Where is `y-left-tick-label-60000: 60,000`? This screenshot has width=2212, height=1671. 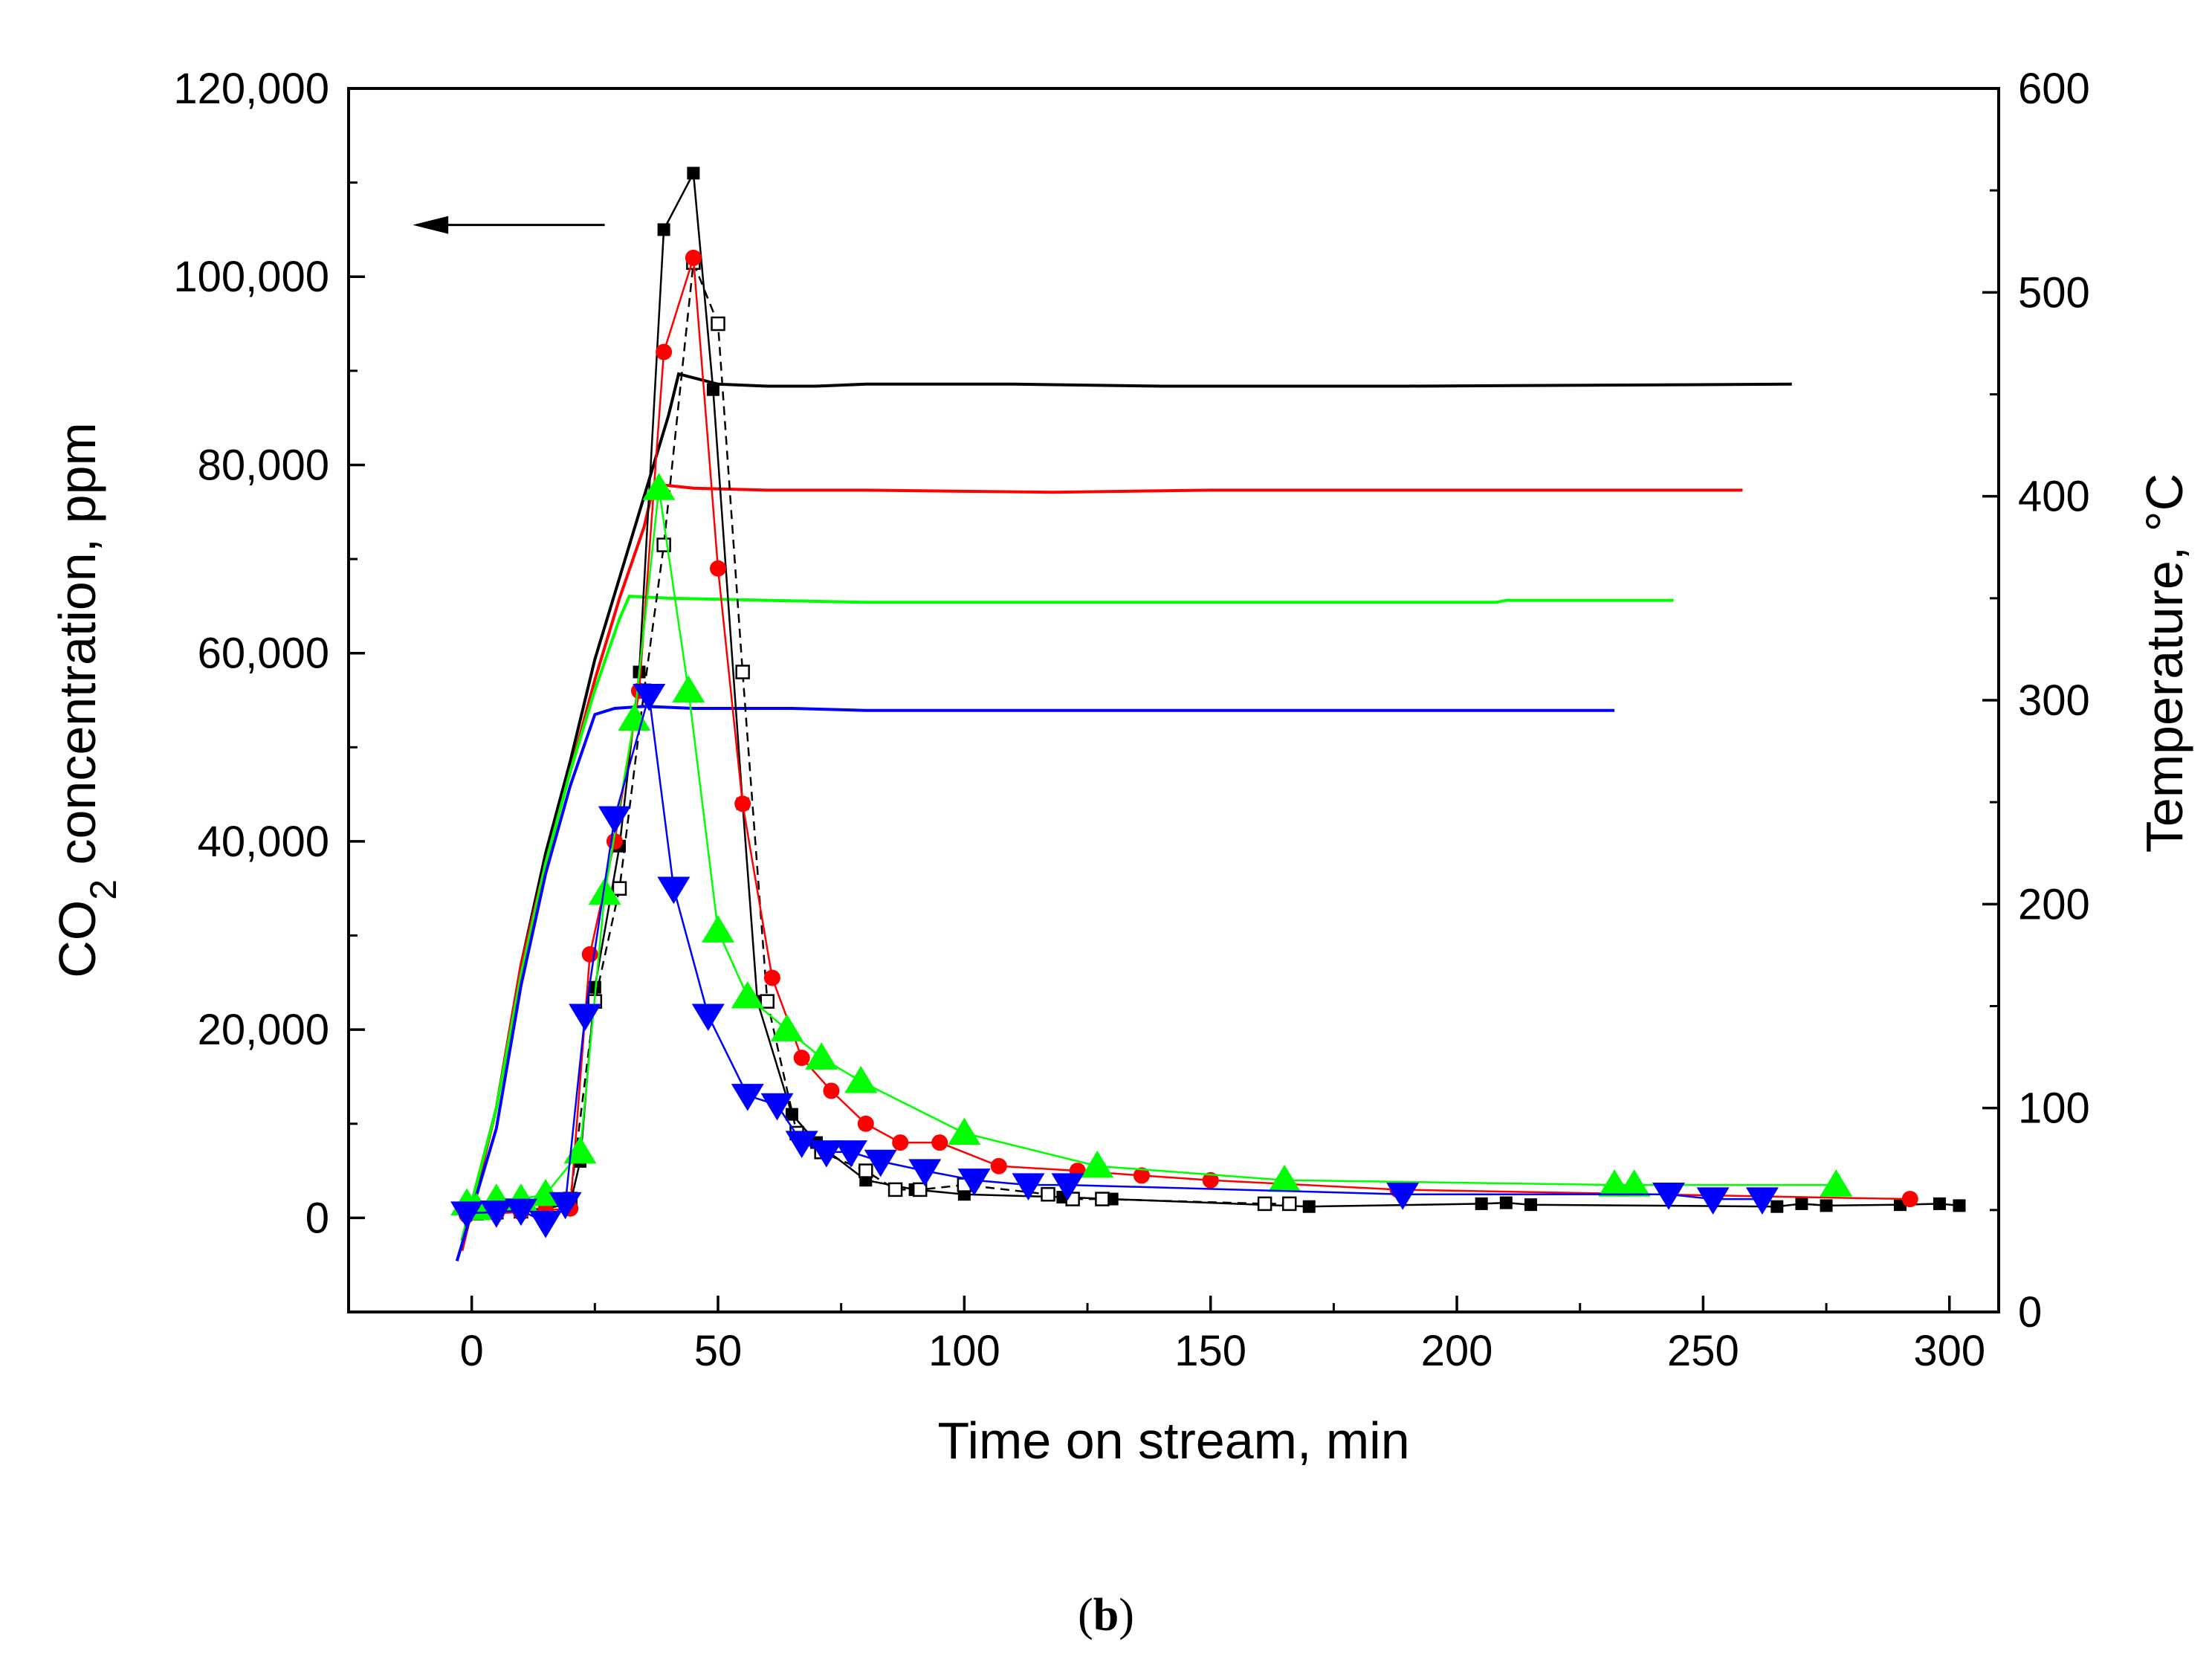 y-left-tick-label-60000: 60,000 is located at coordinates (263, 654).